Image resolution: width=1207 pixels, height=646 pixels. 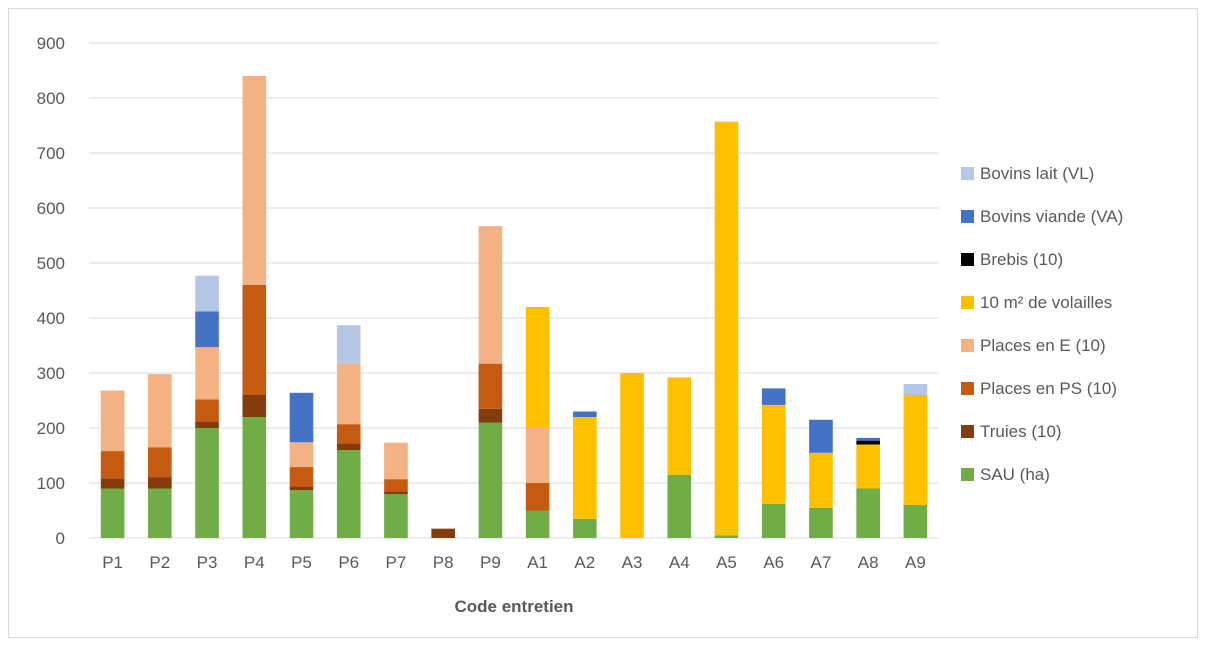 What do you see at coordinates (726, 562) in the screenshot?
I see `x-tick-label: A5` at bounding box center [726, 562].